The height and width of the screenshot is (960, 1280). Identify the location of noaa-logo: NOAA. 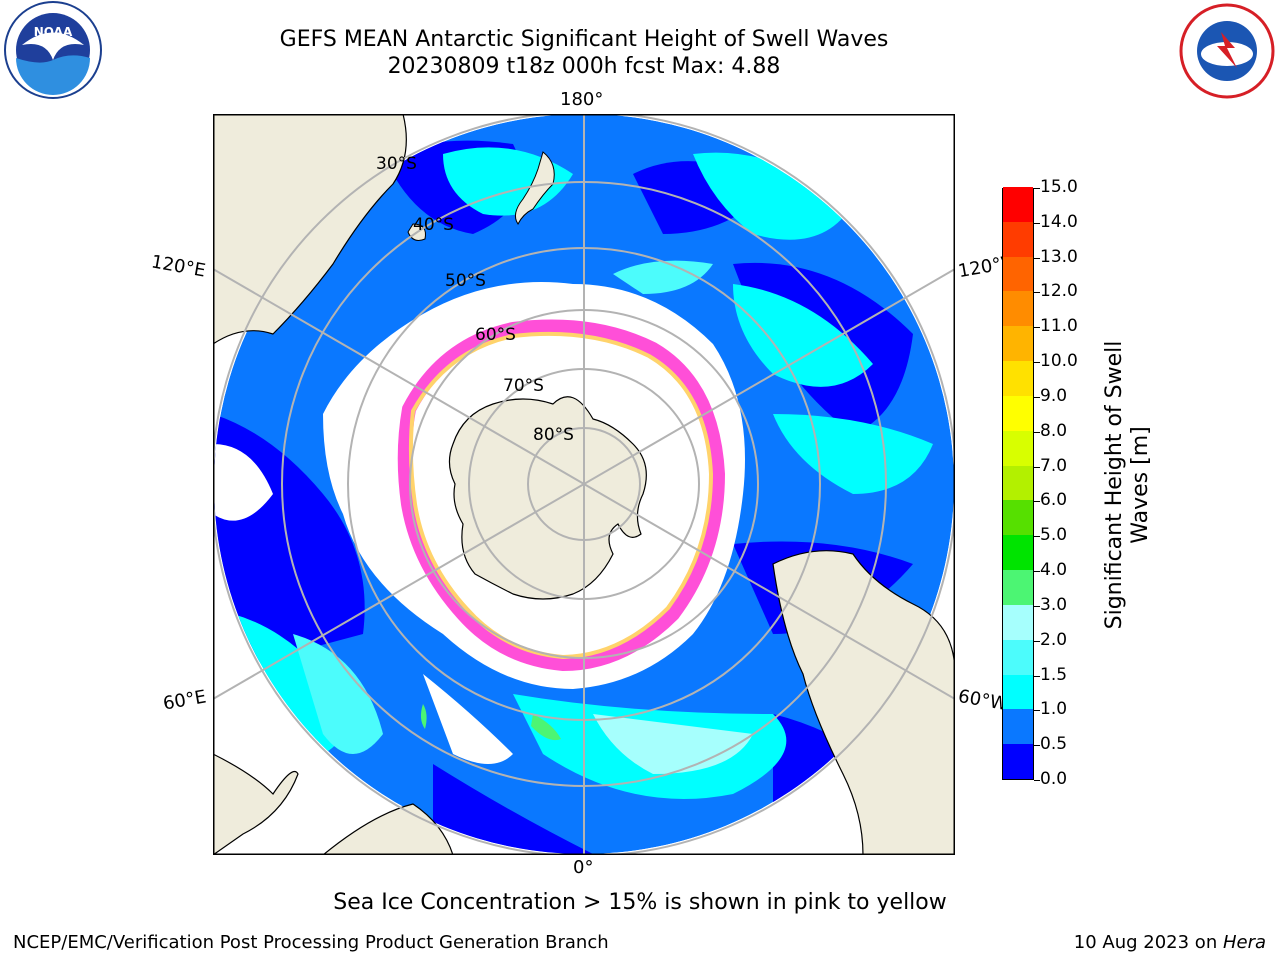
(53, 50).